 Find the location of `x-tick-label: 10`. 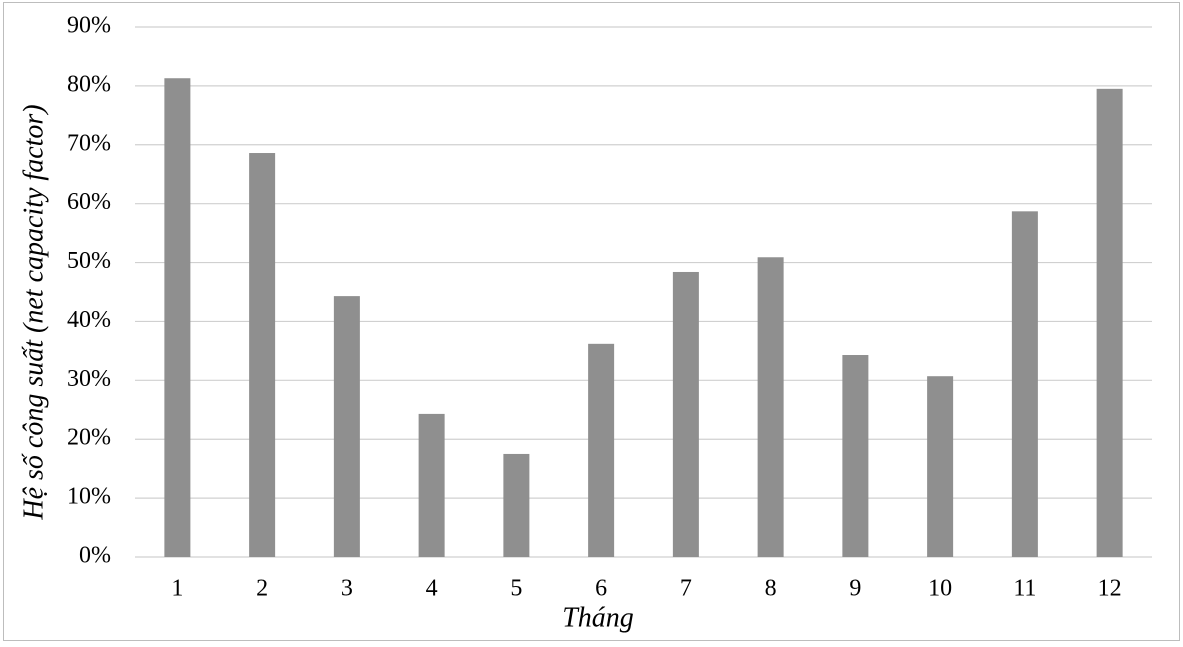

x-tick-label: 10 is located at coordinates (940, 589).